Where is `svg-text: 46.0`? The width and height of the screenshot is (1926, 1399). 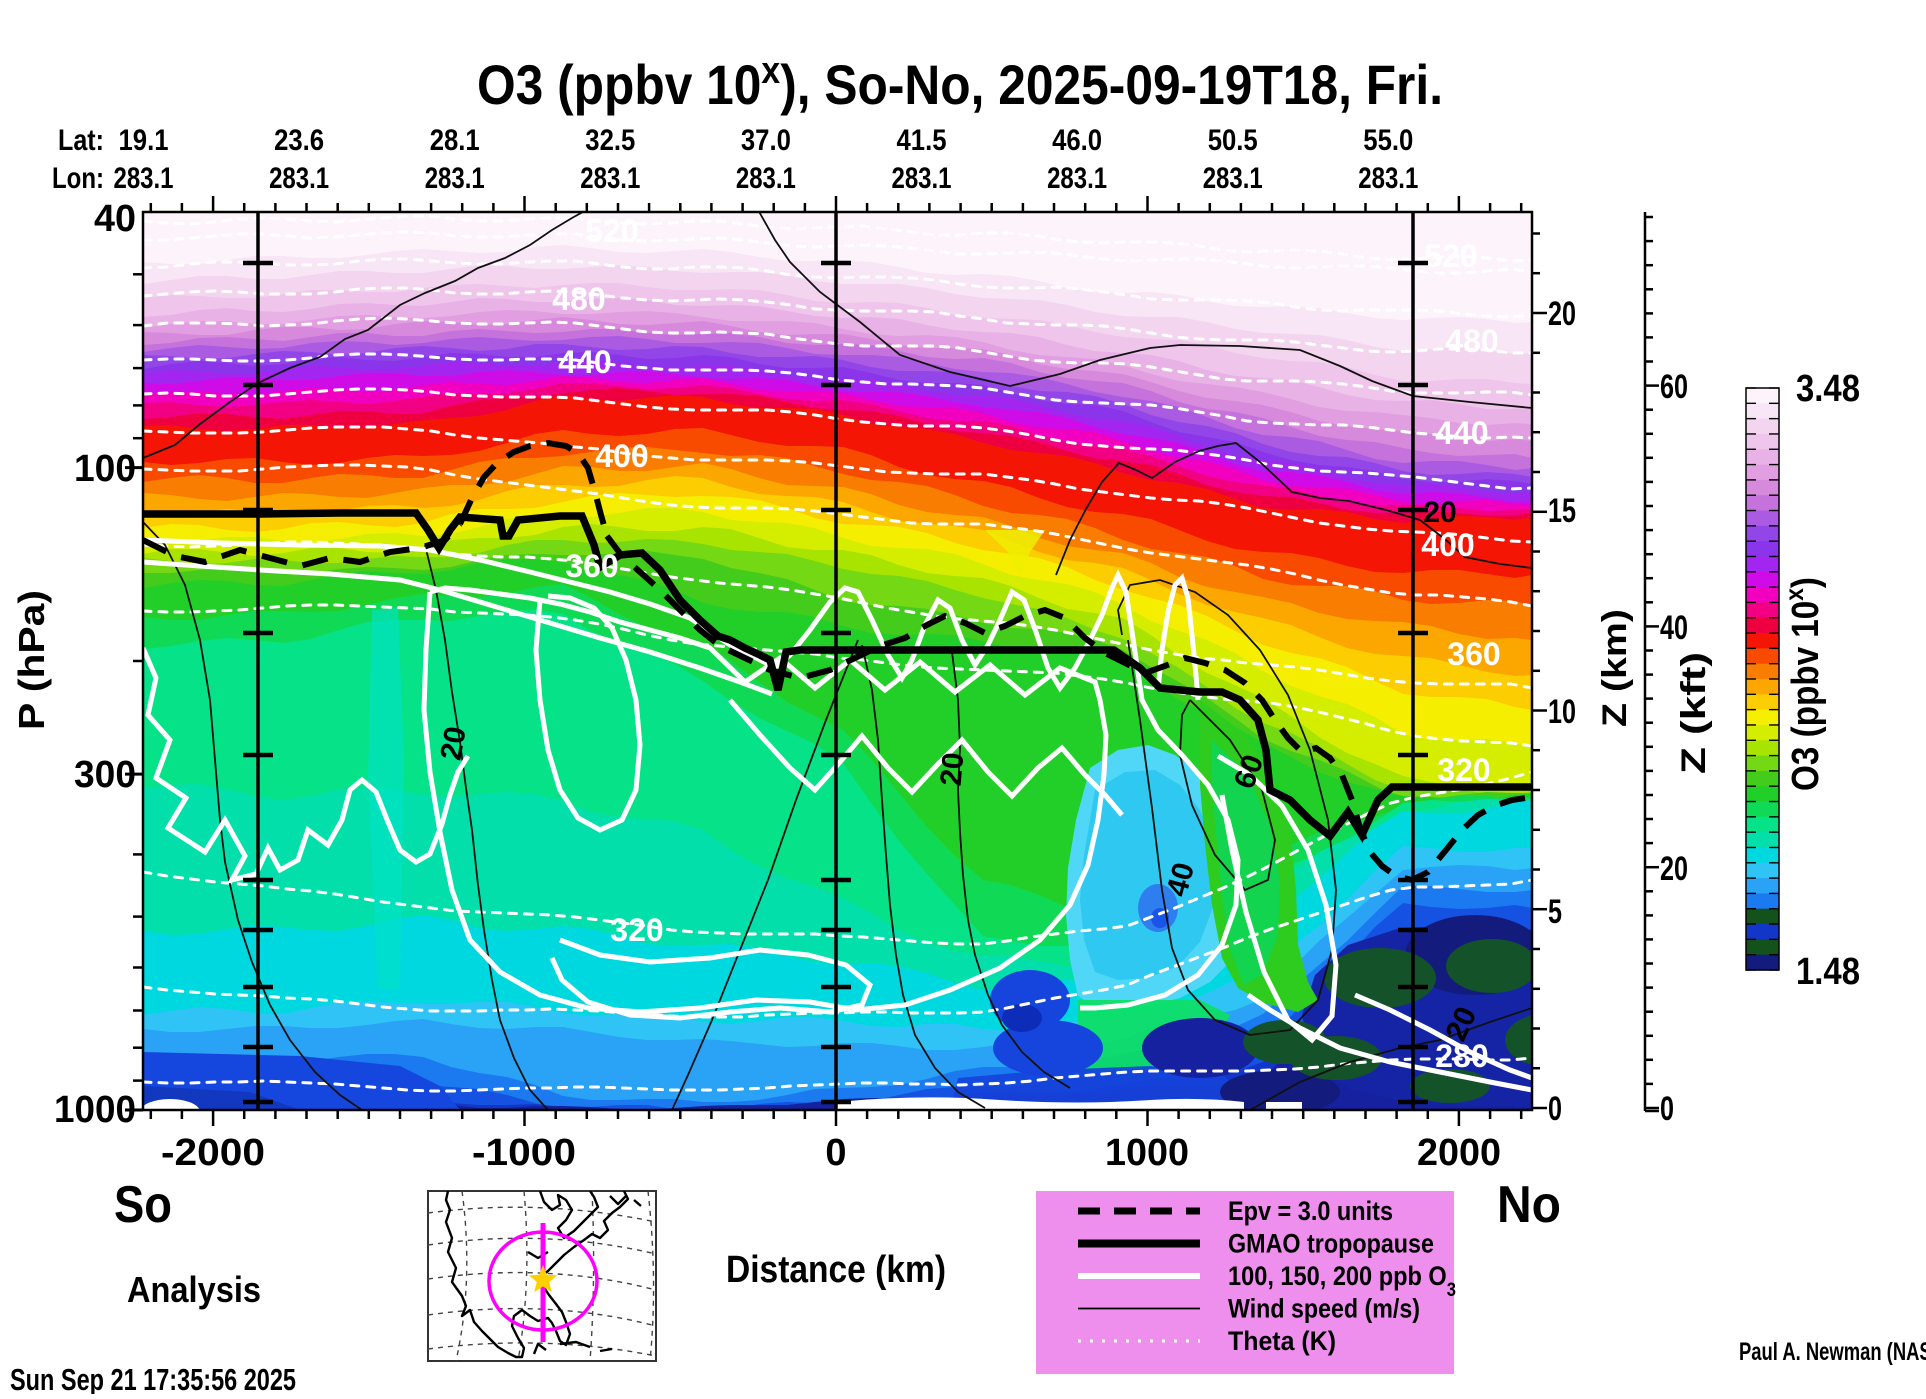 svg-text: 46.0 is located at coordinates (1077, 140).